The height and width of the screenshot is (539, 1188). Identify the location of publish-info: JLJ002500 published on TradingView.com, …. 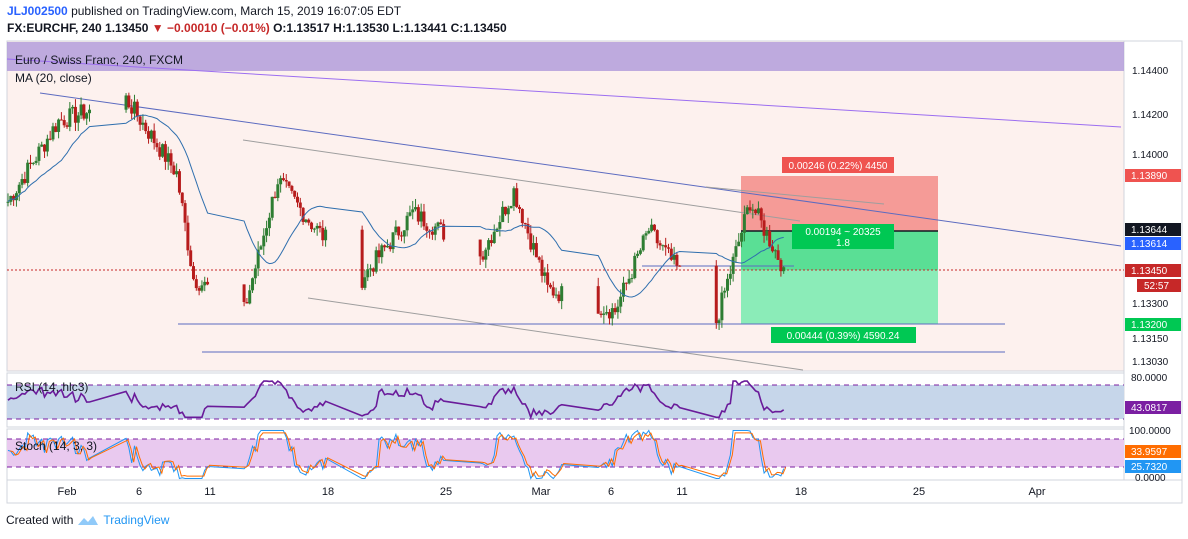
(204, 11).